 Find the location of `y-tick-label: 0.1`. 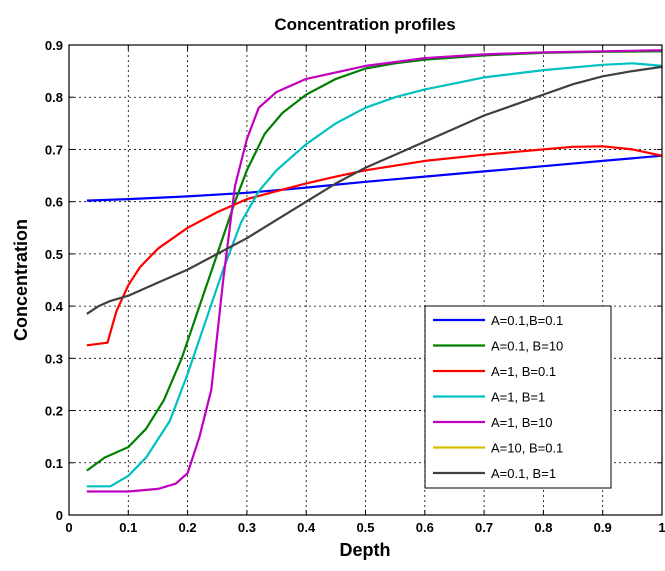

y-tick-label: 0.1 is located at coordinates (54, 463).